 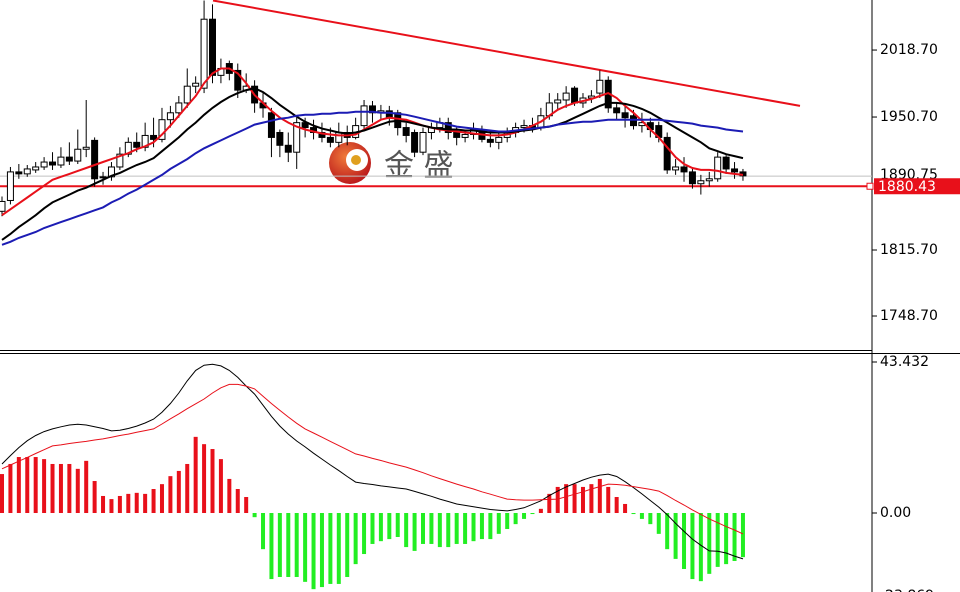 What do you see at coordinates (909, 316) in the screenshot?
I see `y-tick-label: 1748.70` at bounding box center [909, 316].